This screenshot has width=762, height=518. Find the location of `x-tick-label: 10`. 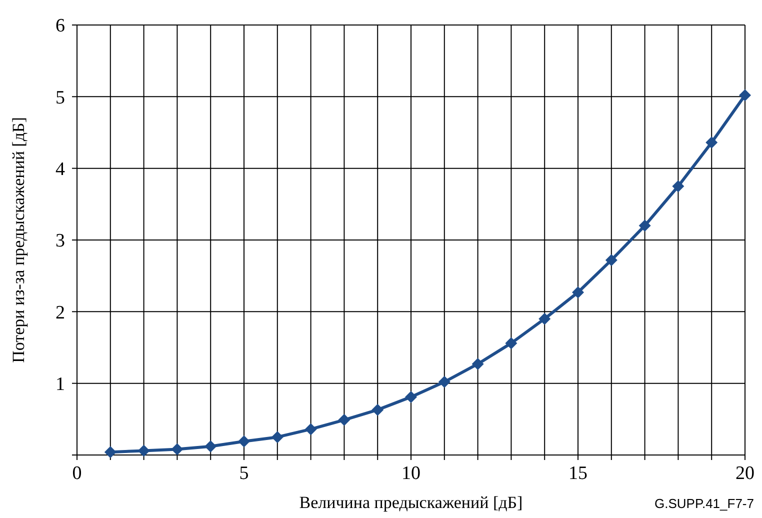

x-tick-label: 10 is located at coordinates (411, 473).